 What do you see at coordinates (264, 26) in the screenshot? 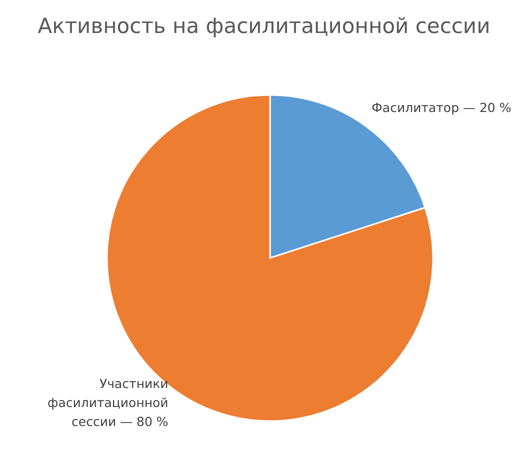
I see `chart-title: Активность на фасилитационной сессии` at bounding box center [264, 26].